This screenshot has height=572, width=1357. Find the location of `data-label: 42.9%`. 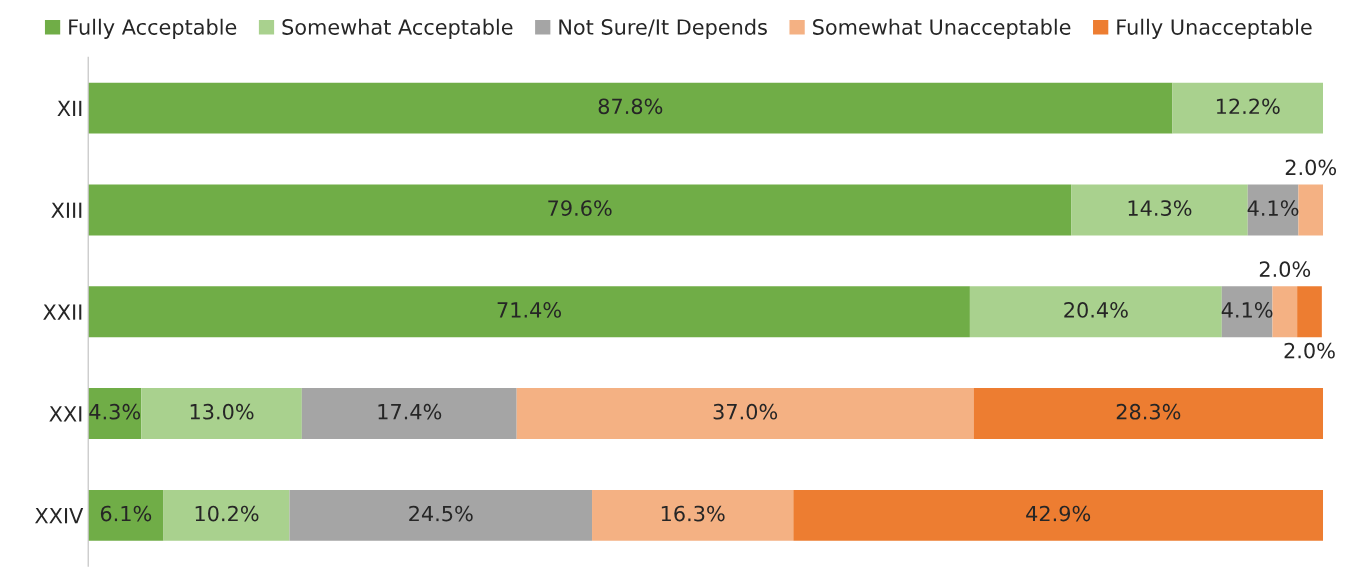

data-label: 42.9% is located at coordinates (1058, 513).